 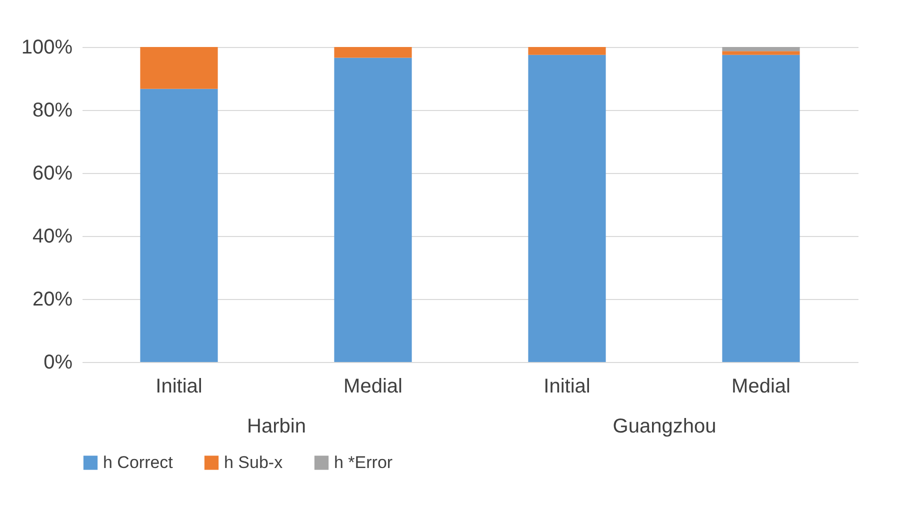 What do you see at coordinates (52, 237) in the screenshot?
I see `y-tick-label: 40%` at bounding box center [52, 237].